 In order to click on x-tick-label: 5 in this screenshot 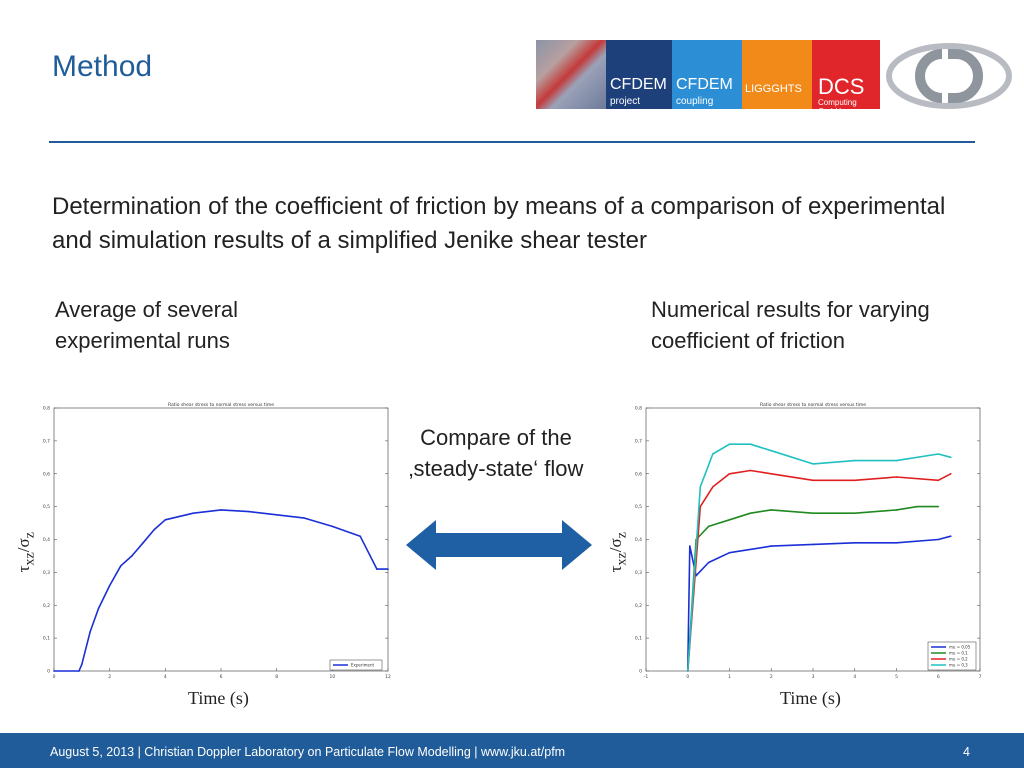, I will do `click(896, 677)`.